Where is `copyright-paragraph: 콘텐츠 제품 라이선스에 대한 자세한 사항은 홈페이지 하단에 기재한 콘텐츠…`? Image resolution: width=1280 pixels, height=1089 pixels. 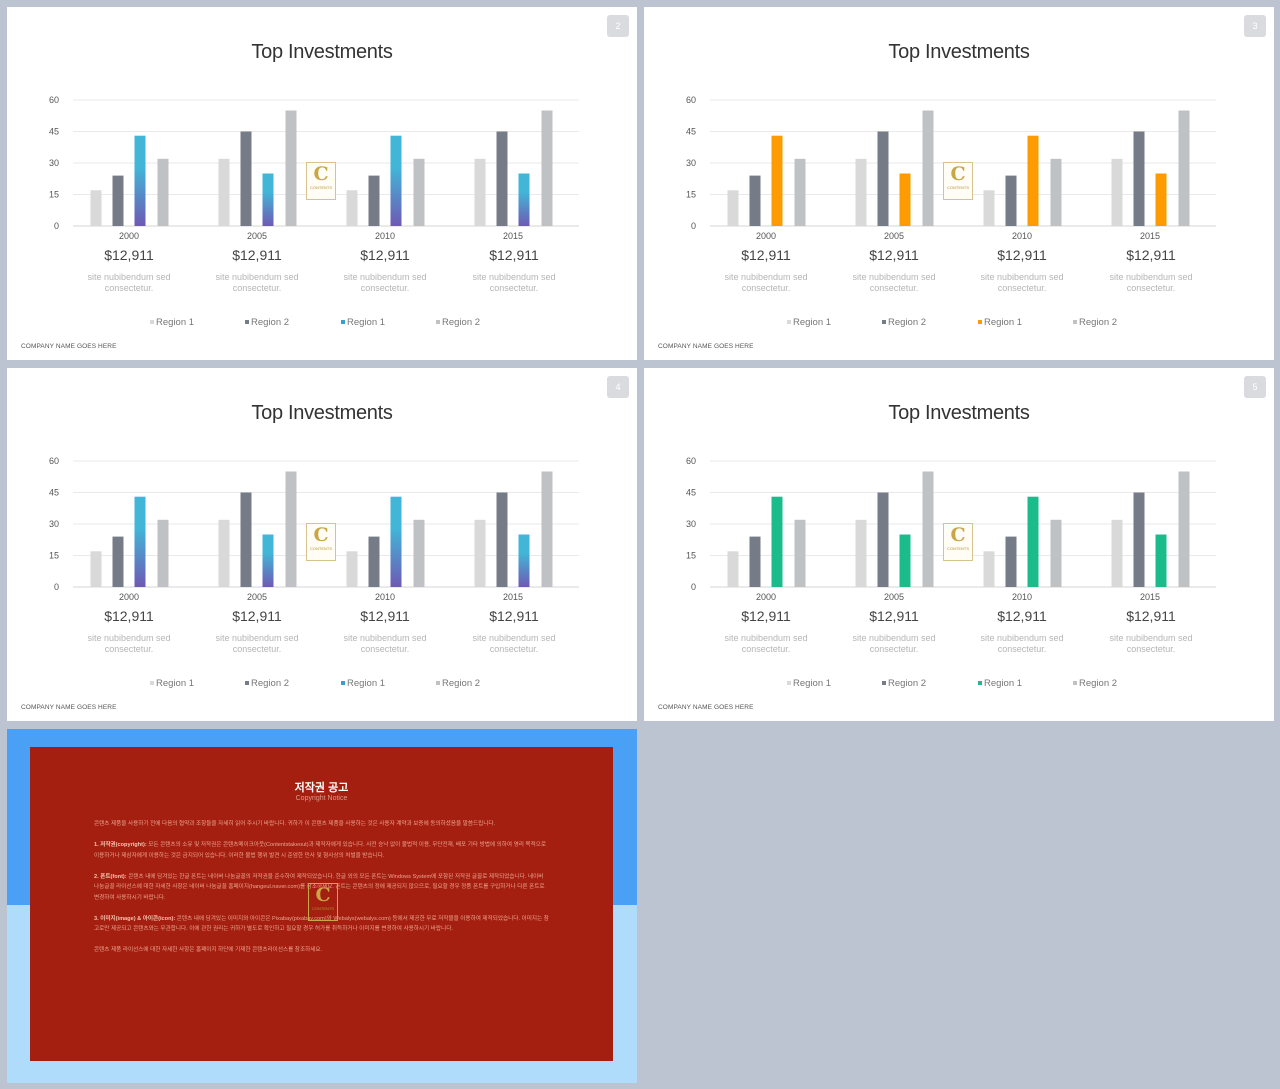
copyright-paragraph: 콘텐츠 제품 라이선스에 대한 자세한 사항은 홈페이지 하단에 기재한 콘텐츠… is located at coordinates (208, 950).